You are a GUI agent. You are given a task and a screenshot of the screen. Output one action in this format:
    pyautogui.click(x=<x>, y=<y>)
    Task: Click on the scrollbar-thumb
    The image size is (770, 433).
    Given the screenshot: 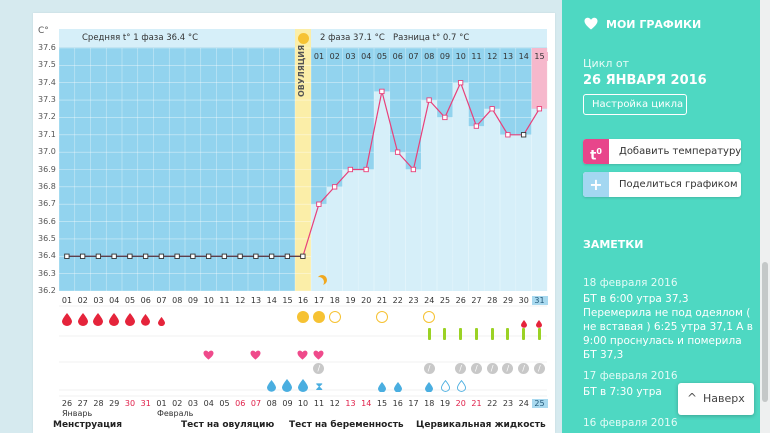 What is the action you would take?
    pyautogui.click(x=765, y=332)
    